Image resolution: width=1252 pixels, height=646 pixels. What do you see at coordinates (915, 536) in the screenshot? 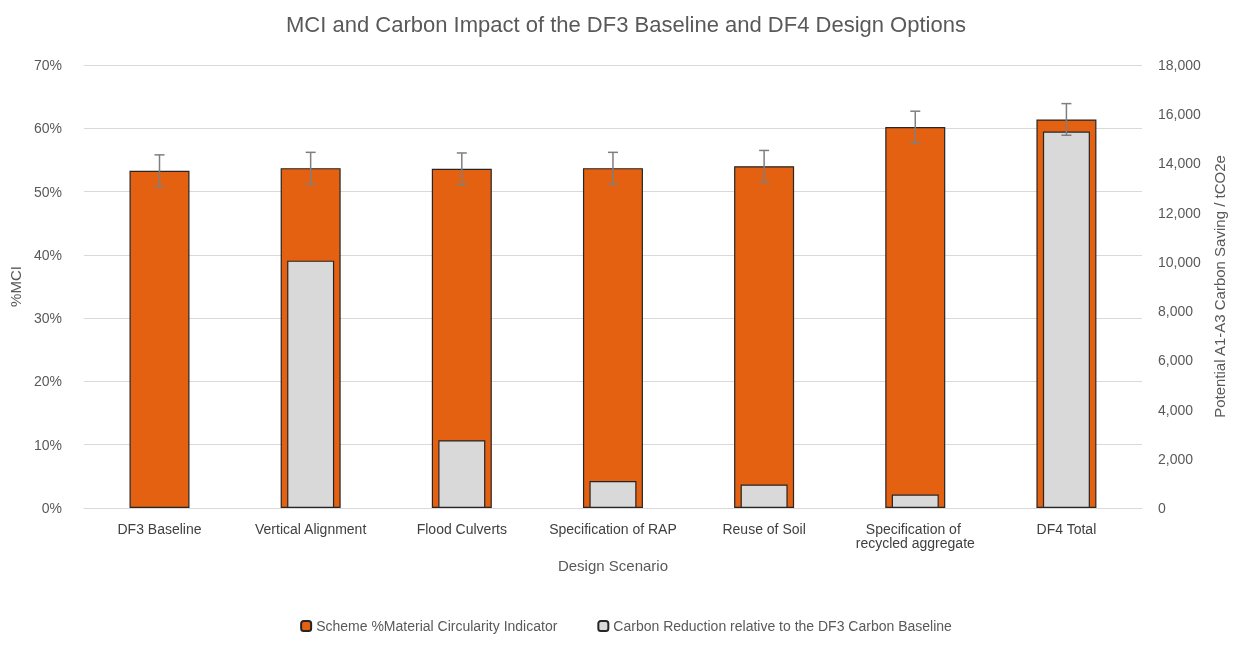
I see `x-tick-label: Specification of recycled aggregate` at bounding box center [915, 536].